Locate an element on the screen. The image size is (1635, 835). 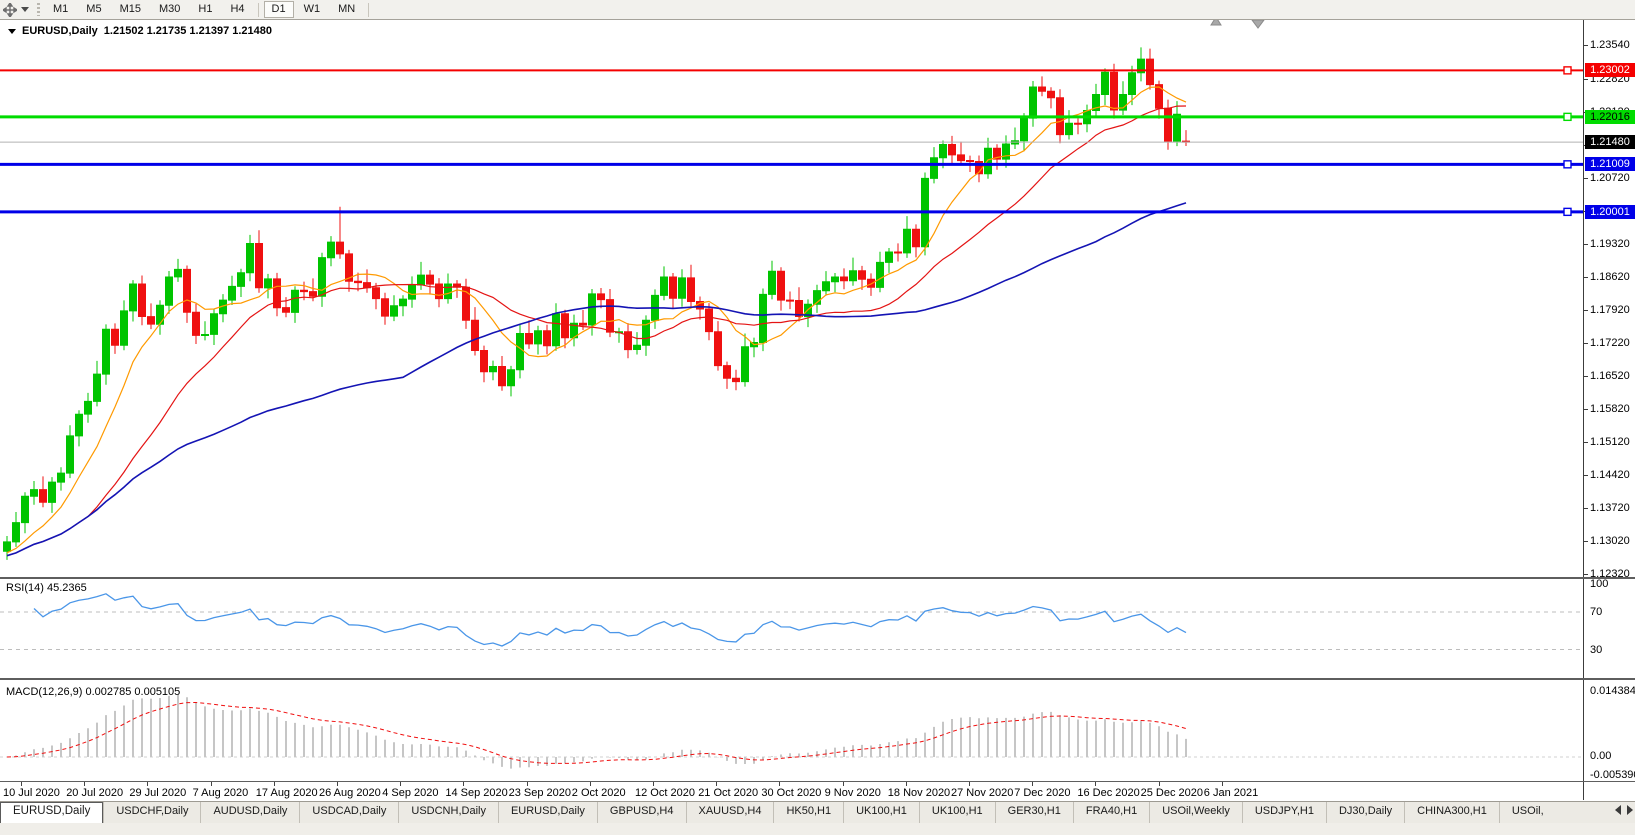
main-rsi-splitter is located at coordinates (817, 578).